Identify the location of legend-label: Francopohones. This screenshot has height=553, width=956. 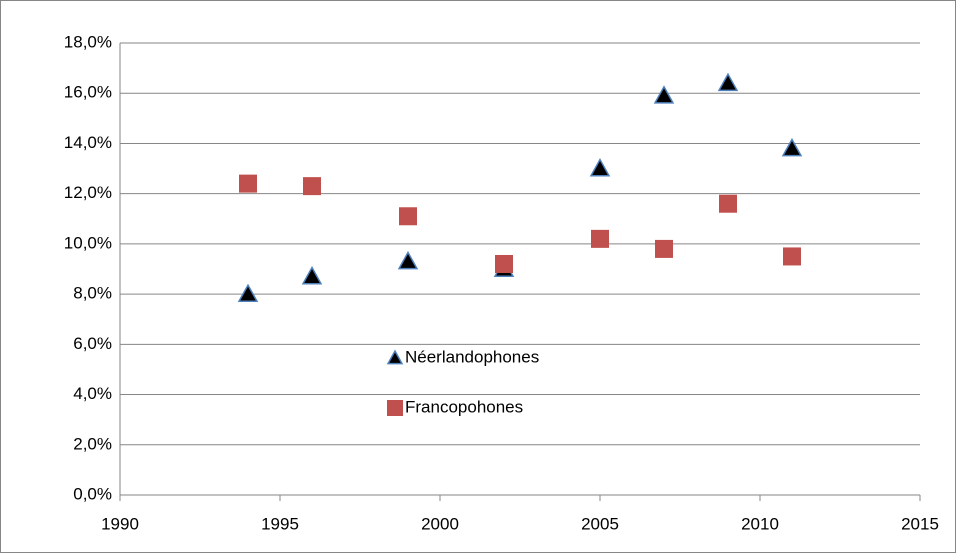
(464, 406).